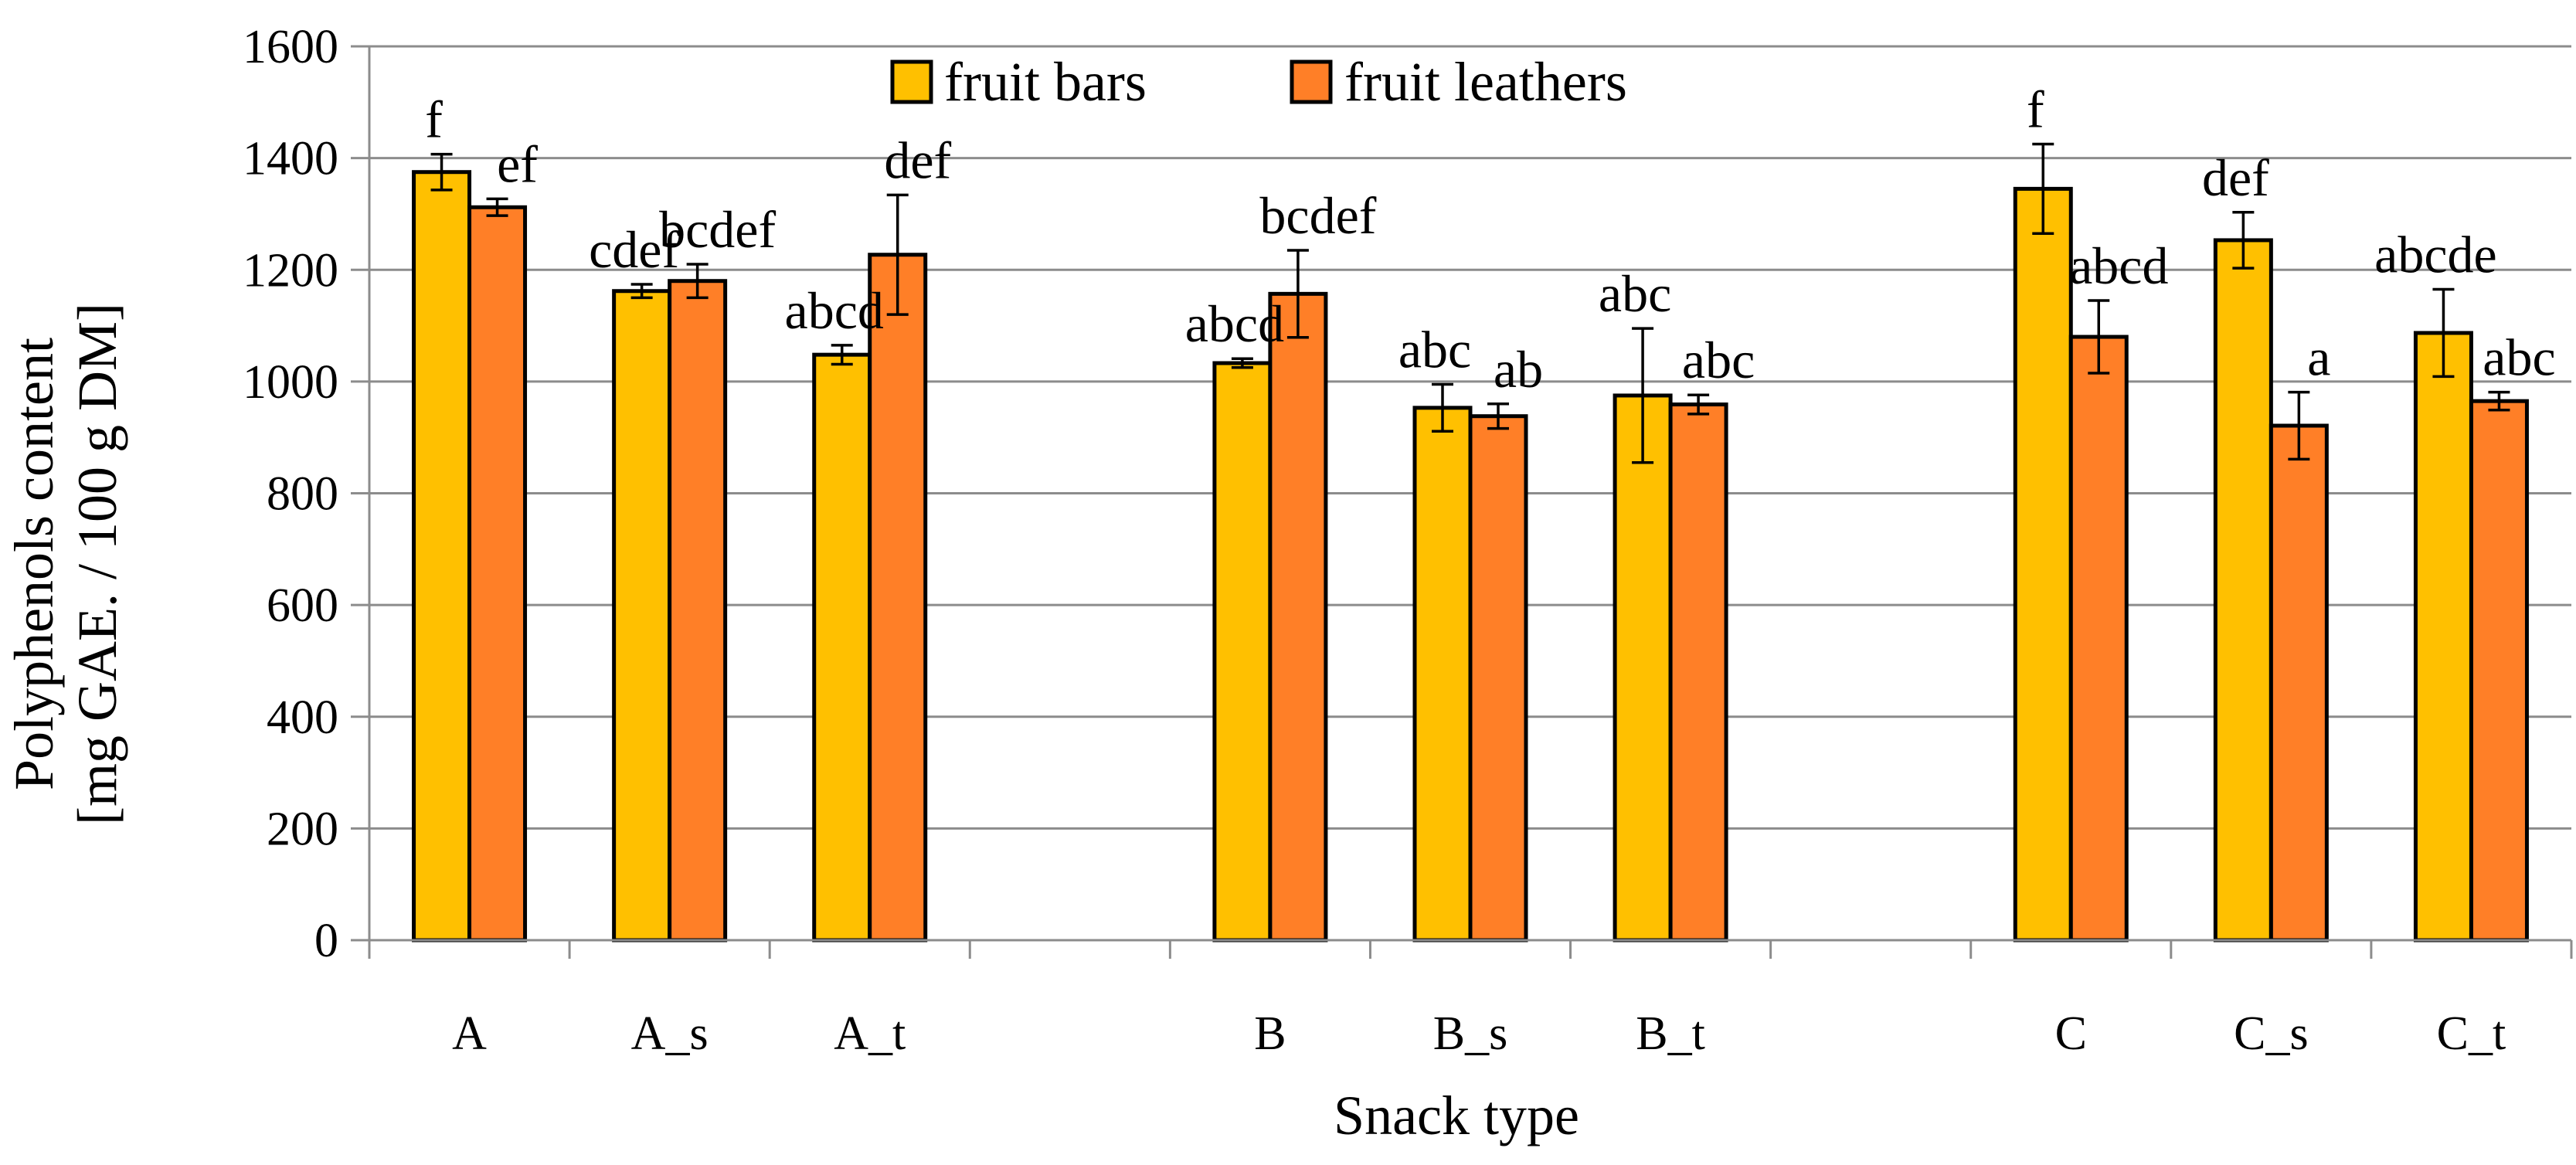 The width and height of the screenshot is (2576, 1165). I want to click on error-bar-fruit-leathers-b, so click(1297, 294).